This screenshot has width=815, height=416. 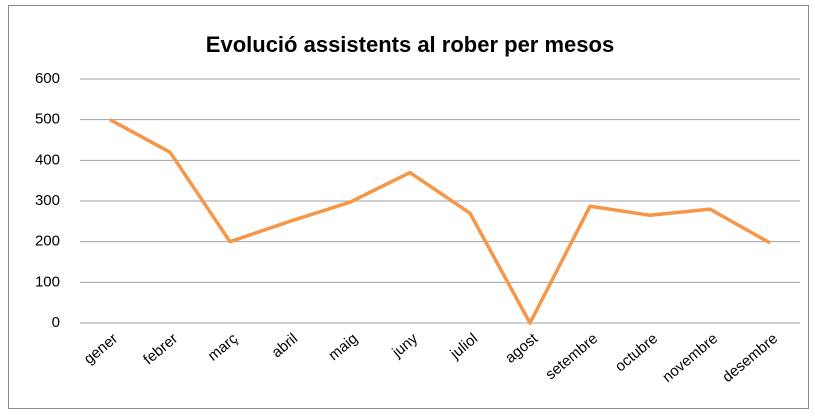 I want to click on y-tick-label: 500, so click(x=47, y=119).